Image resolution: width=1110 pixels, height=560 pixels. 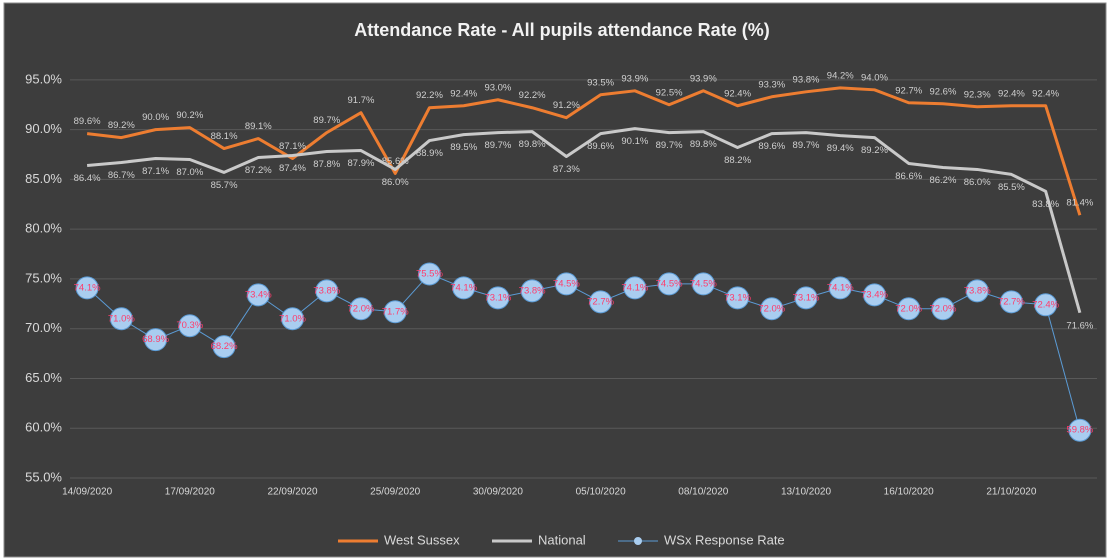 I want to click on data-label: 88.2%, so click(x=737, y=160).